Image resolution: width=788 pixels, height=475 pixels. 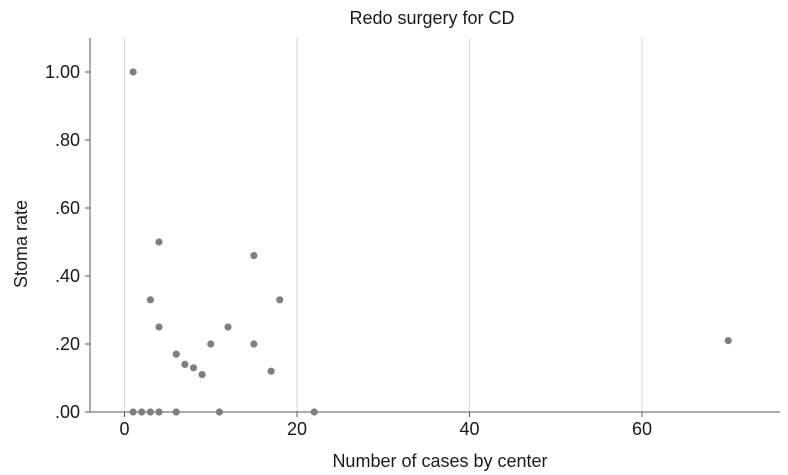 I want to click on y-tick-label: .00, so click(x=67, y=412).